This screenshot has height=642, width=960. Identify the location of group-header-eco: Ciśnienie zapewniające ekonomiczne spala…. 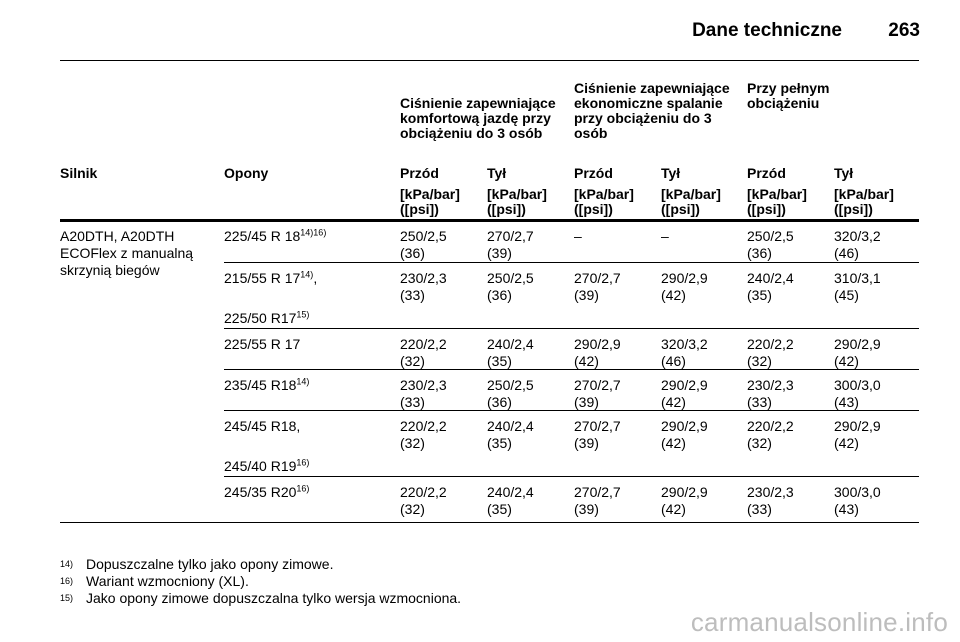
(652, 110).